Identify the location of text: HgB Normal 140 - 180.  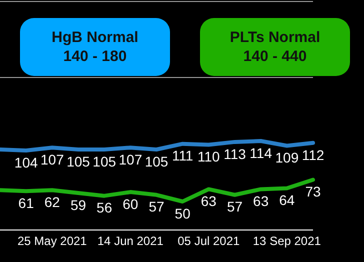
(95, 47).